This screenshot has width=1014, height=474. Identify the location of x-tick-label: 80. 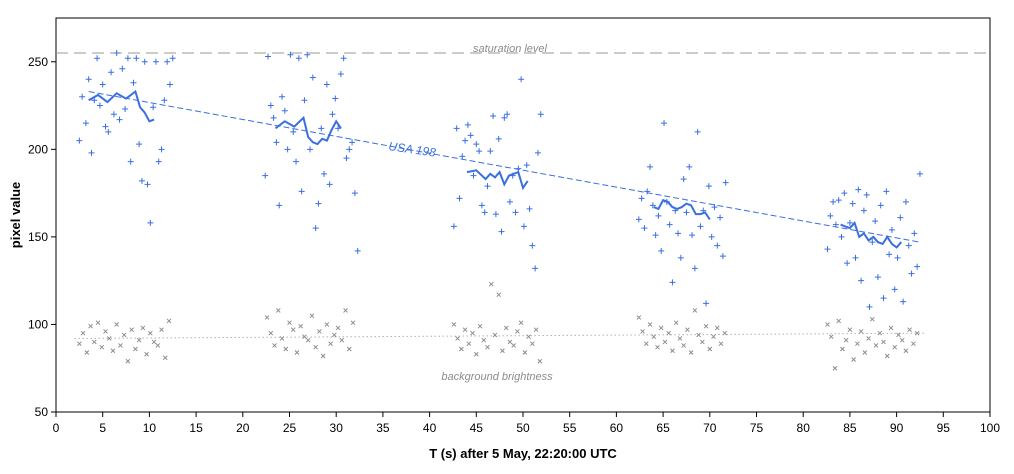
(804, 428).